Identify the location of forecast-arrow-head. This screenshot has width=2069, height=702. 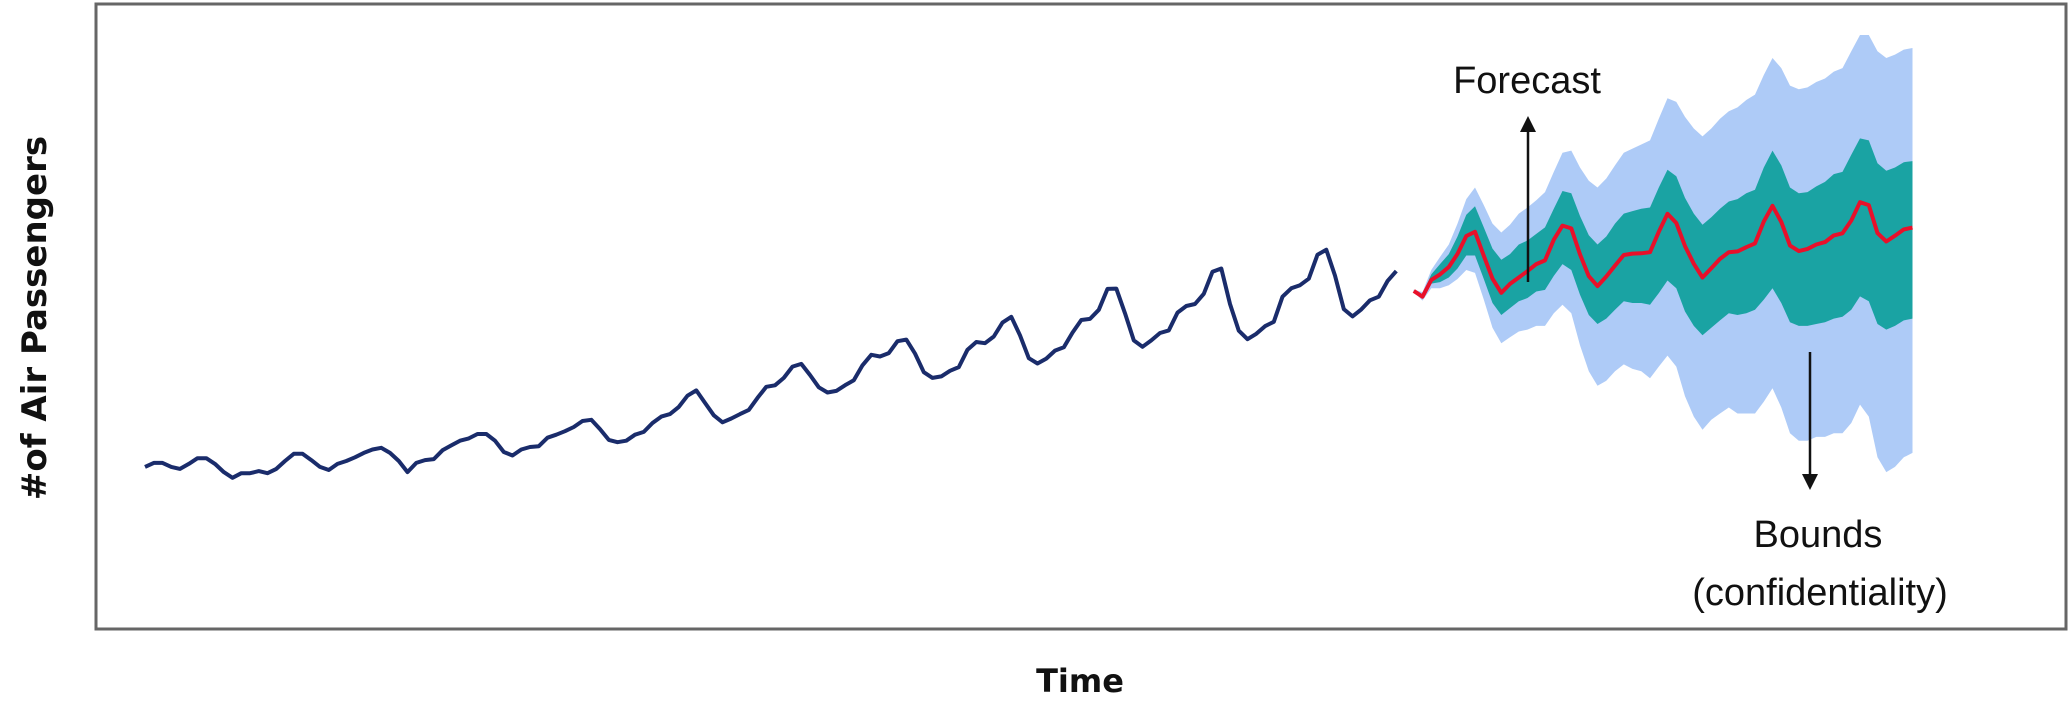
(1528, 124).